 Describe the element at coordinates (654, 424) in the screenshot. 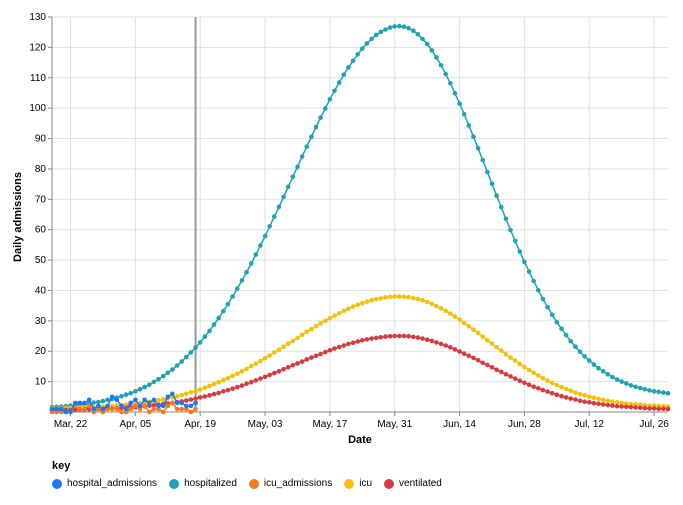

I see `x-tick-label: Jul, 26` at that location.